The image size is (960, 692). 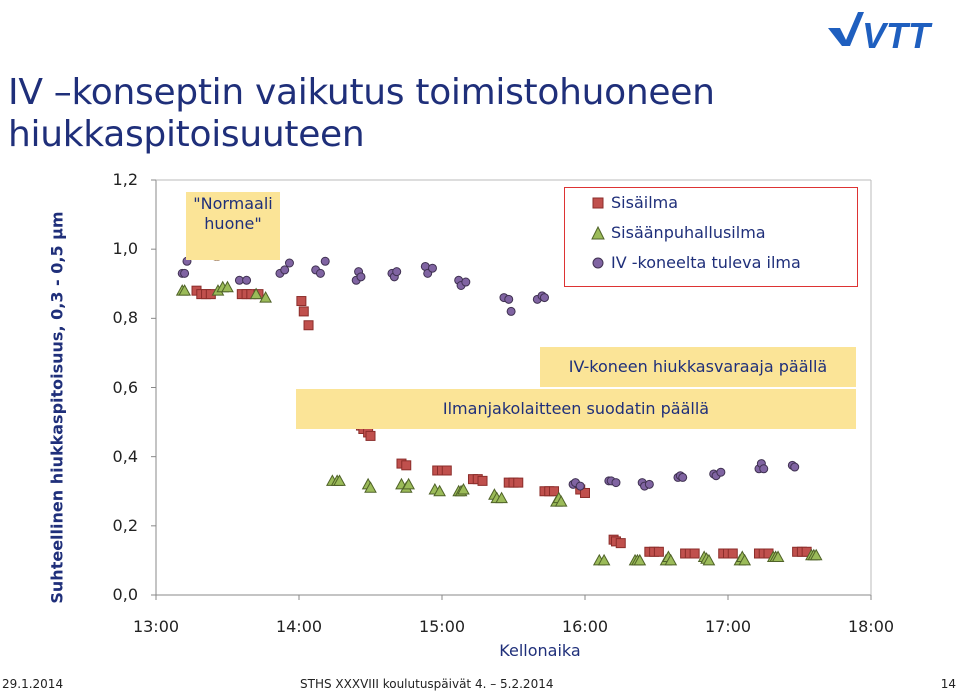 I want to click on x-tick-label: 15:00, so click(x=442, y=626).